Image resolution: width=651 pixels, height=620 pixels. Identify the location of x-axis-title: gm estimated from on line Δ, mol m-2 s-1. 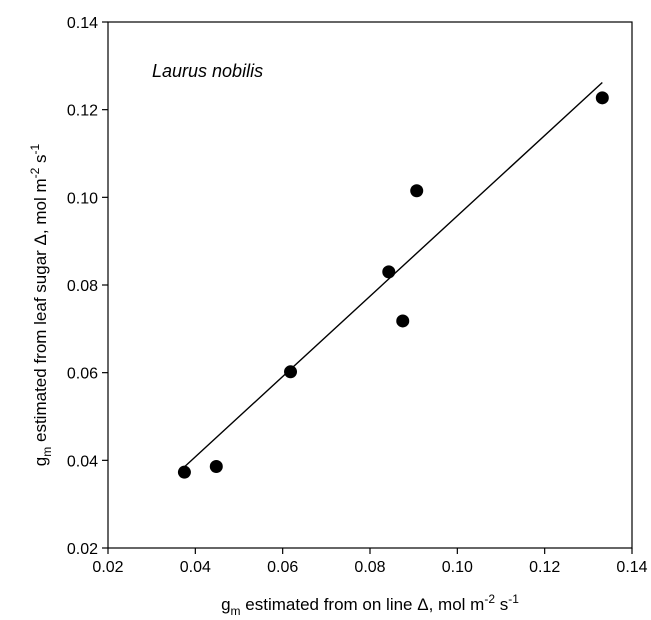
(370, 605).